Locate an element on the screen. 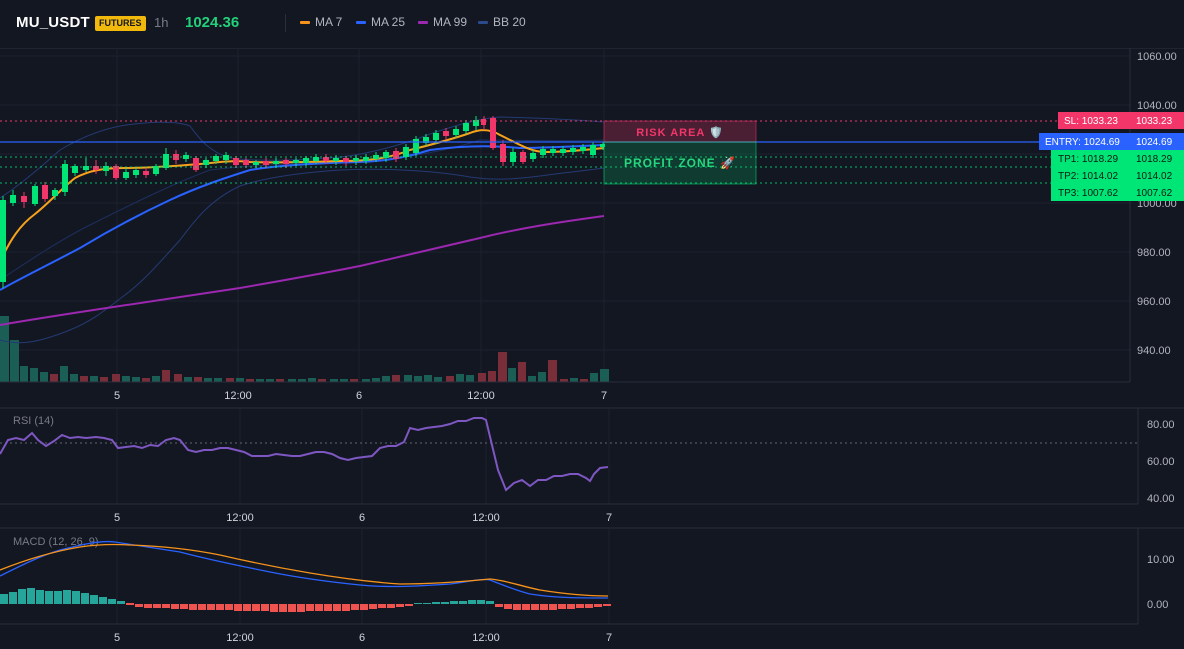  ma25-swatch-icon is located at coordinates (361, 22).